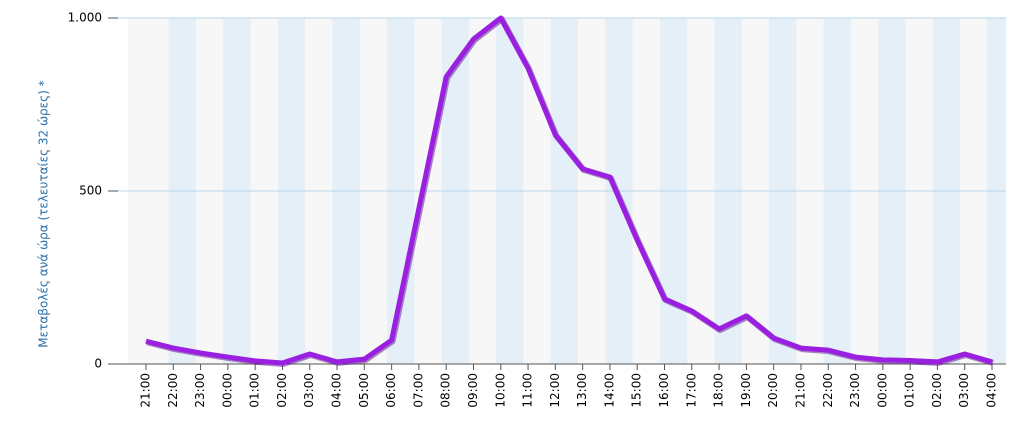 The width and height of the screenshot is (1009, 429). What do you see at coordinates (473, 390) in the screenshot?
I see `x-tick-label: 09:00` at bounding box center [473, 390].